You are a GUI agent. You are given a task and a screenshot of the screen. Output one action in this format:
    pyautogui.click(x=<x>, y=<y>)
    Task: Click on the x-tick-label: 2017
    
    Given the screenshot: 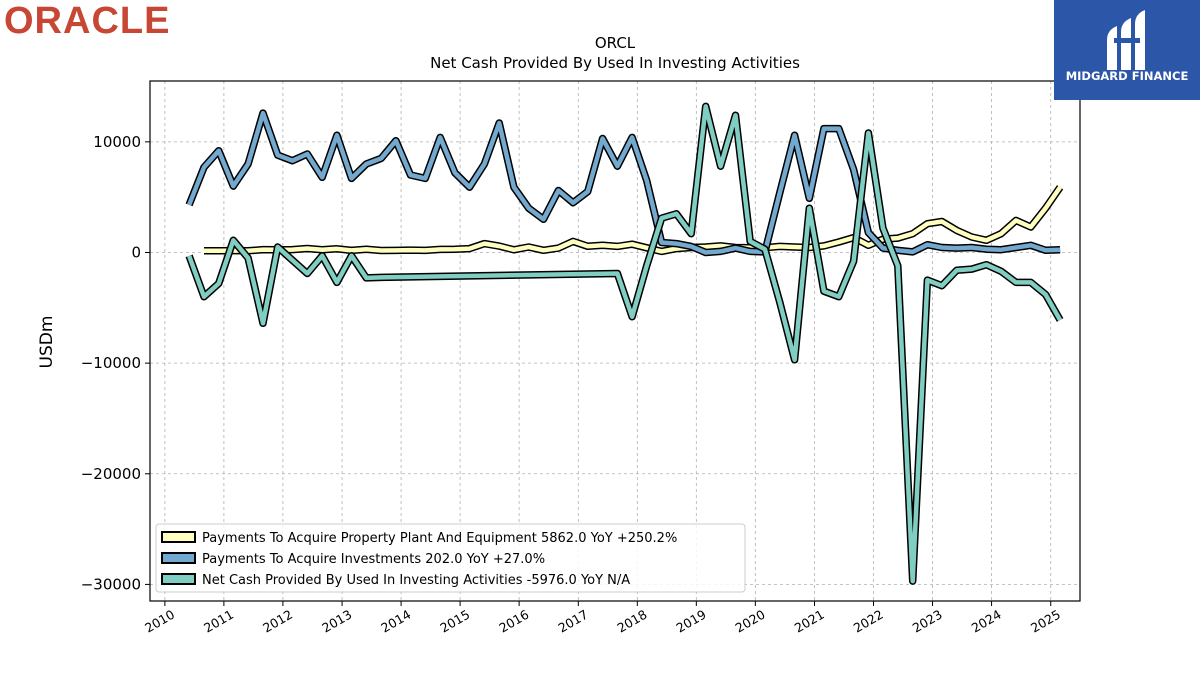 What is the action you would take?
    pyautogui.click(x=573, y=621)
    